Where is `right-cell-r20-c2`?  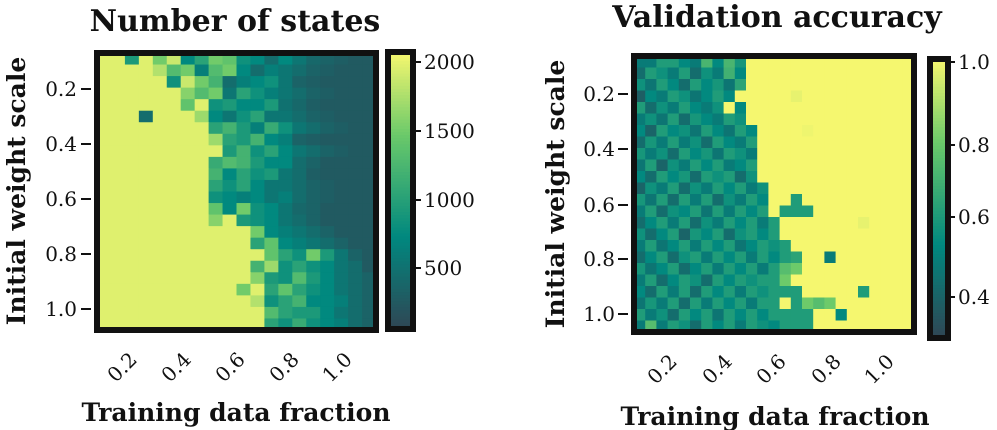 right-cell-r20-c2 is located at coordinates (662, 292).